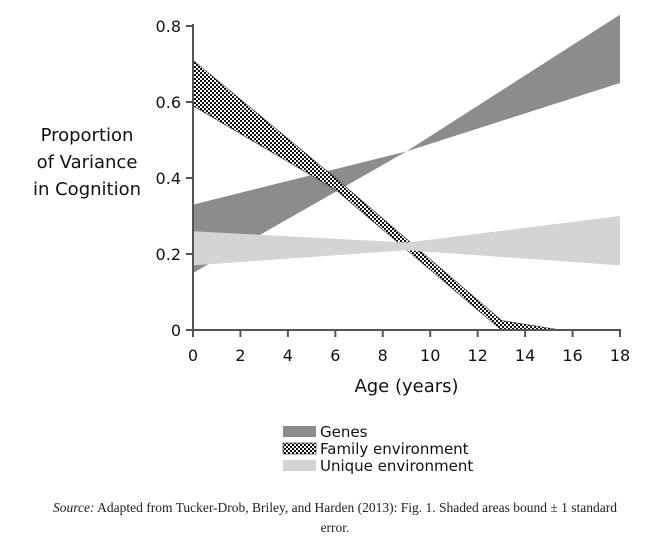 This screenshot has width=662, height=553. I want to click on y-tick-label: 0.8, so click(168, 26).